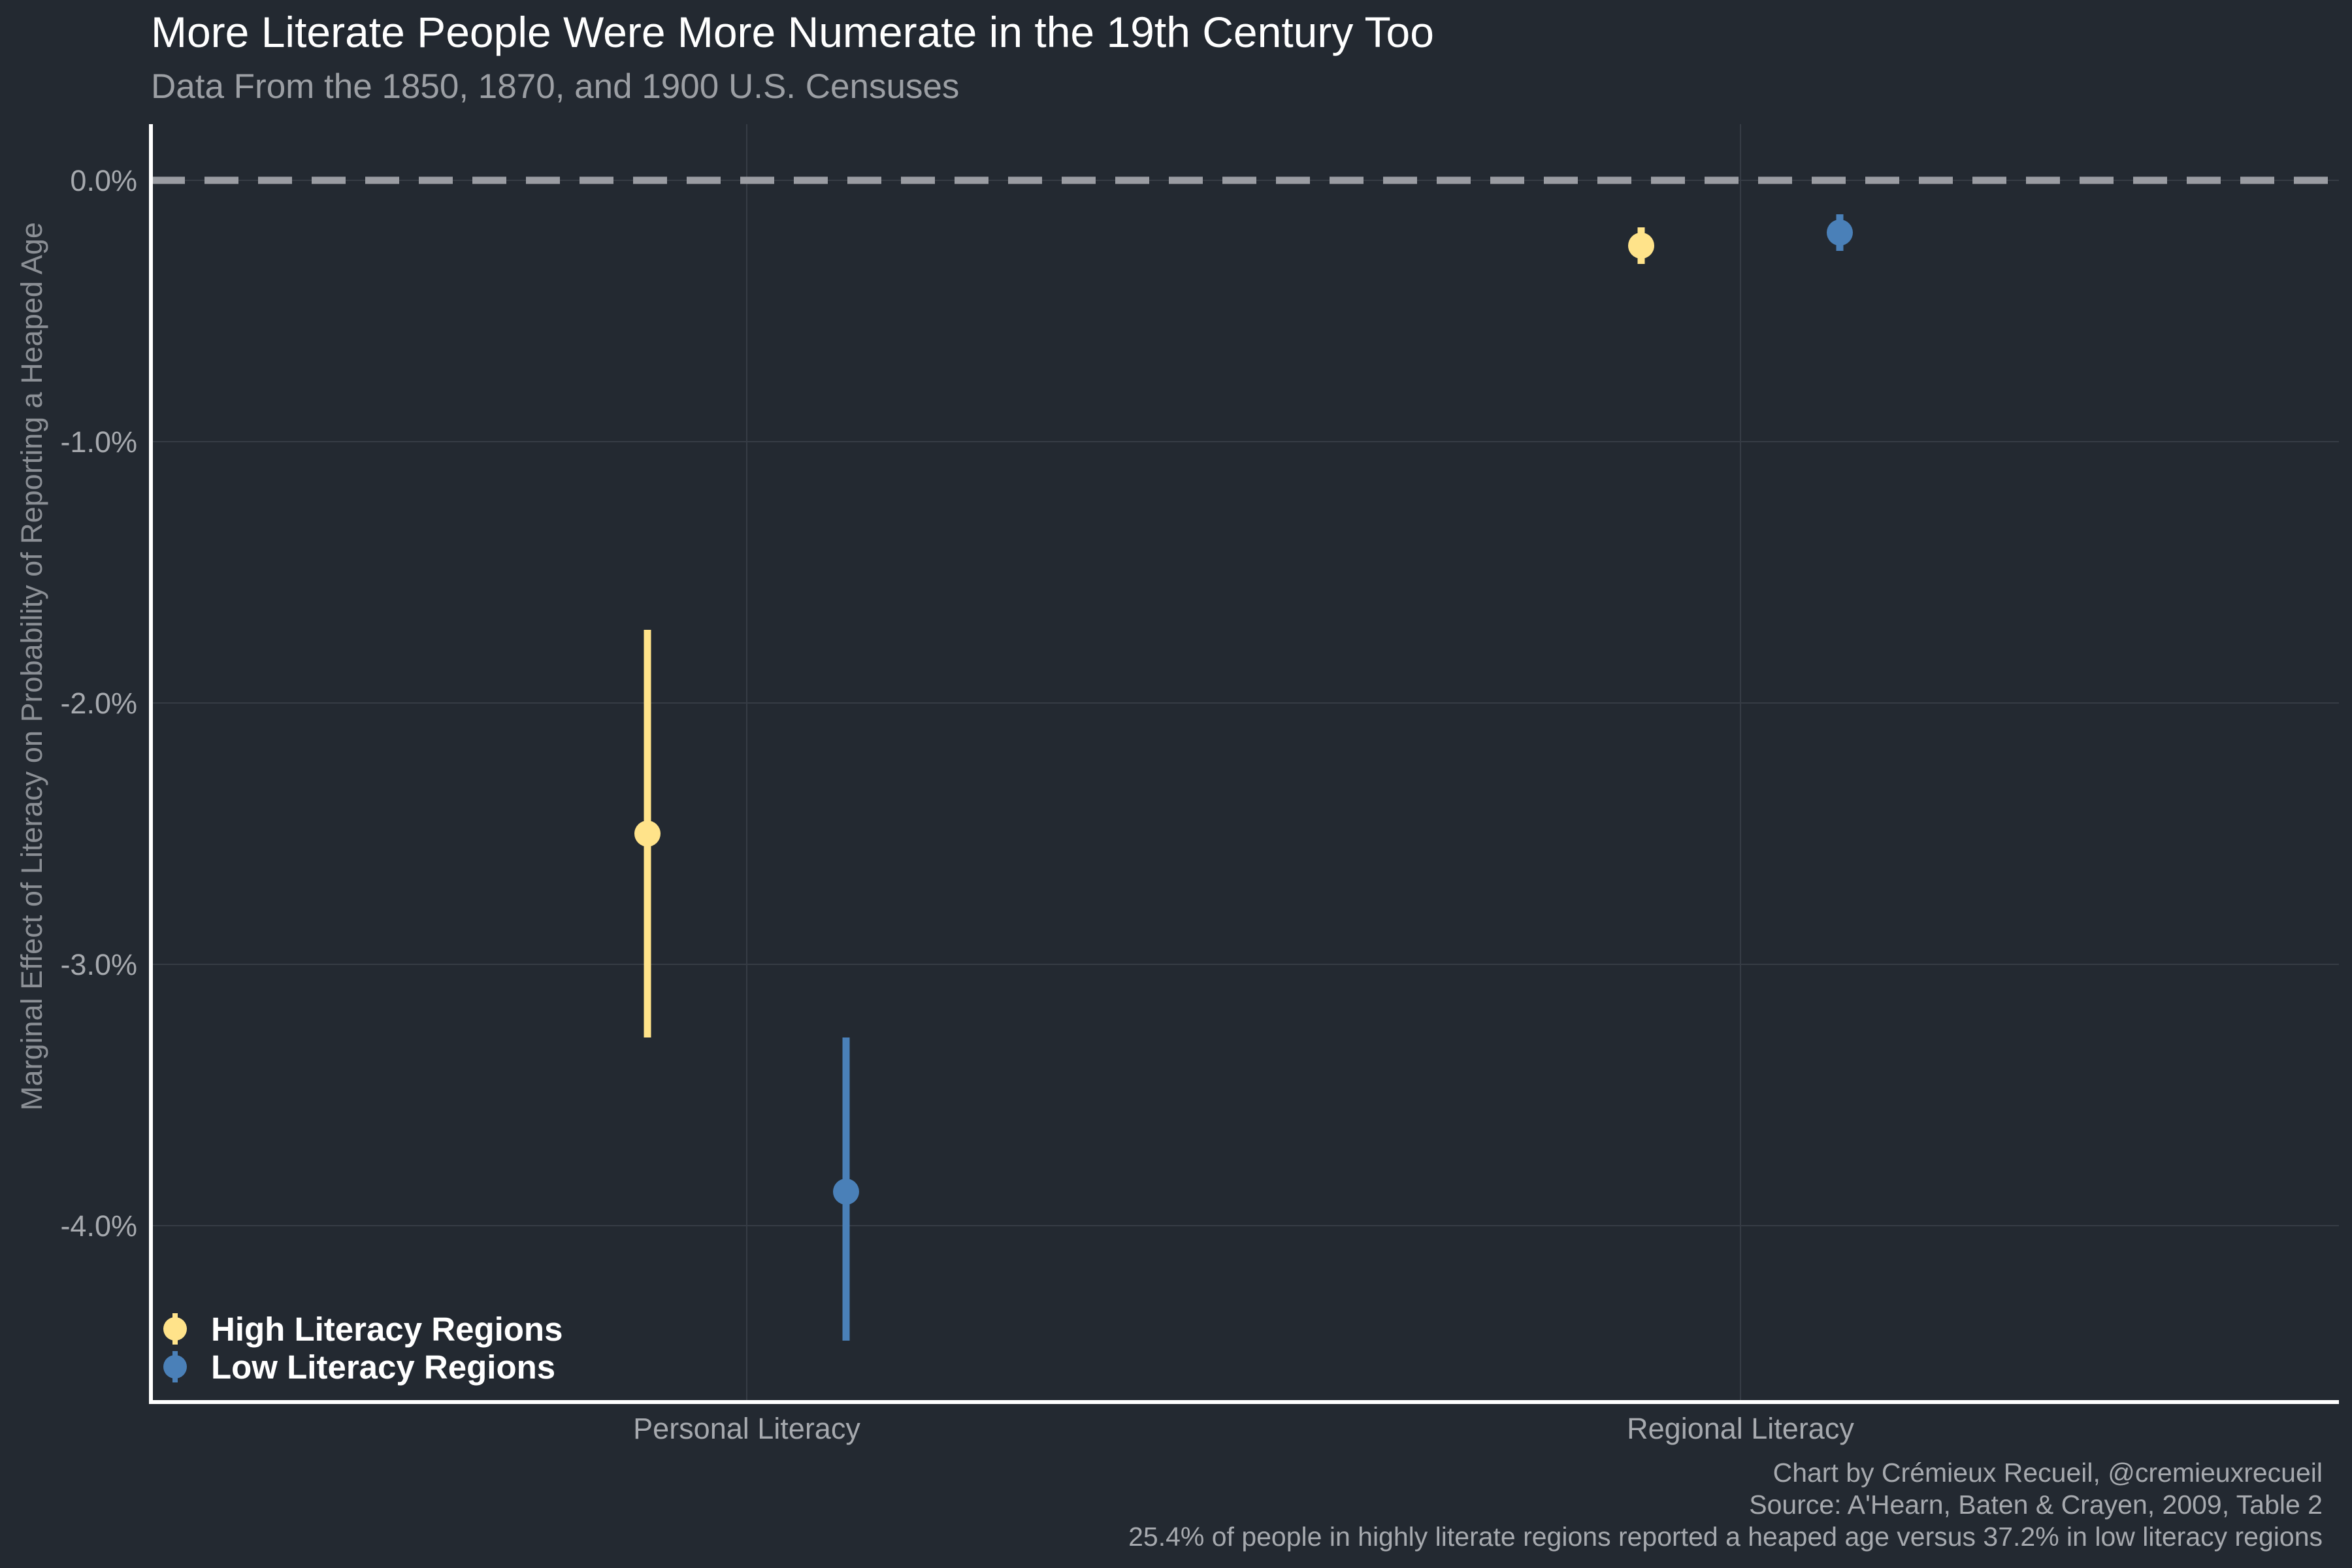  Describe the element at coordinates (746, 1428) in the screenshot. I see `x-tick-label: Personal Literacy` at that location.